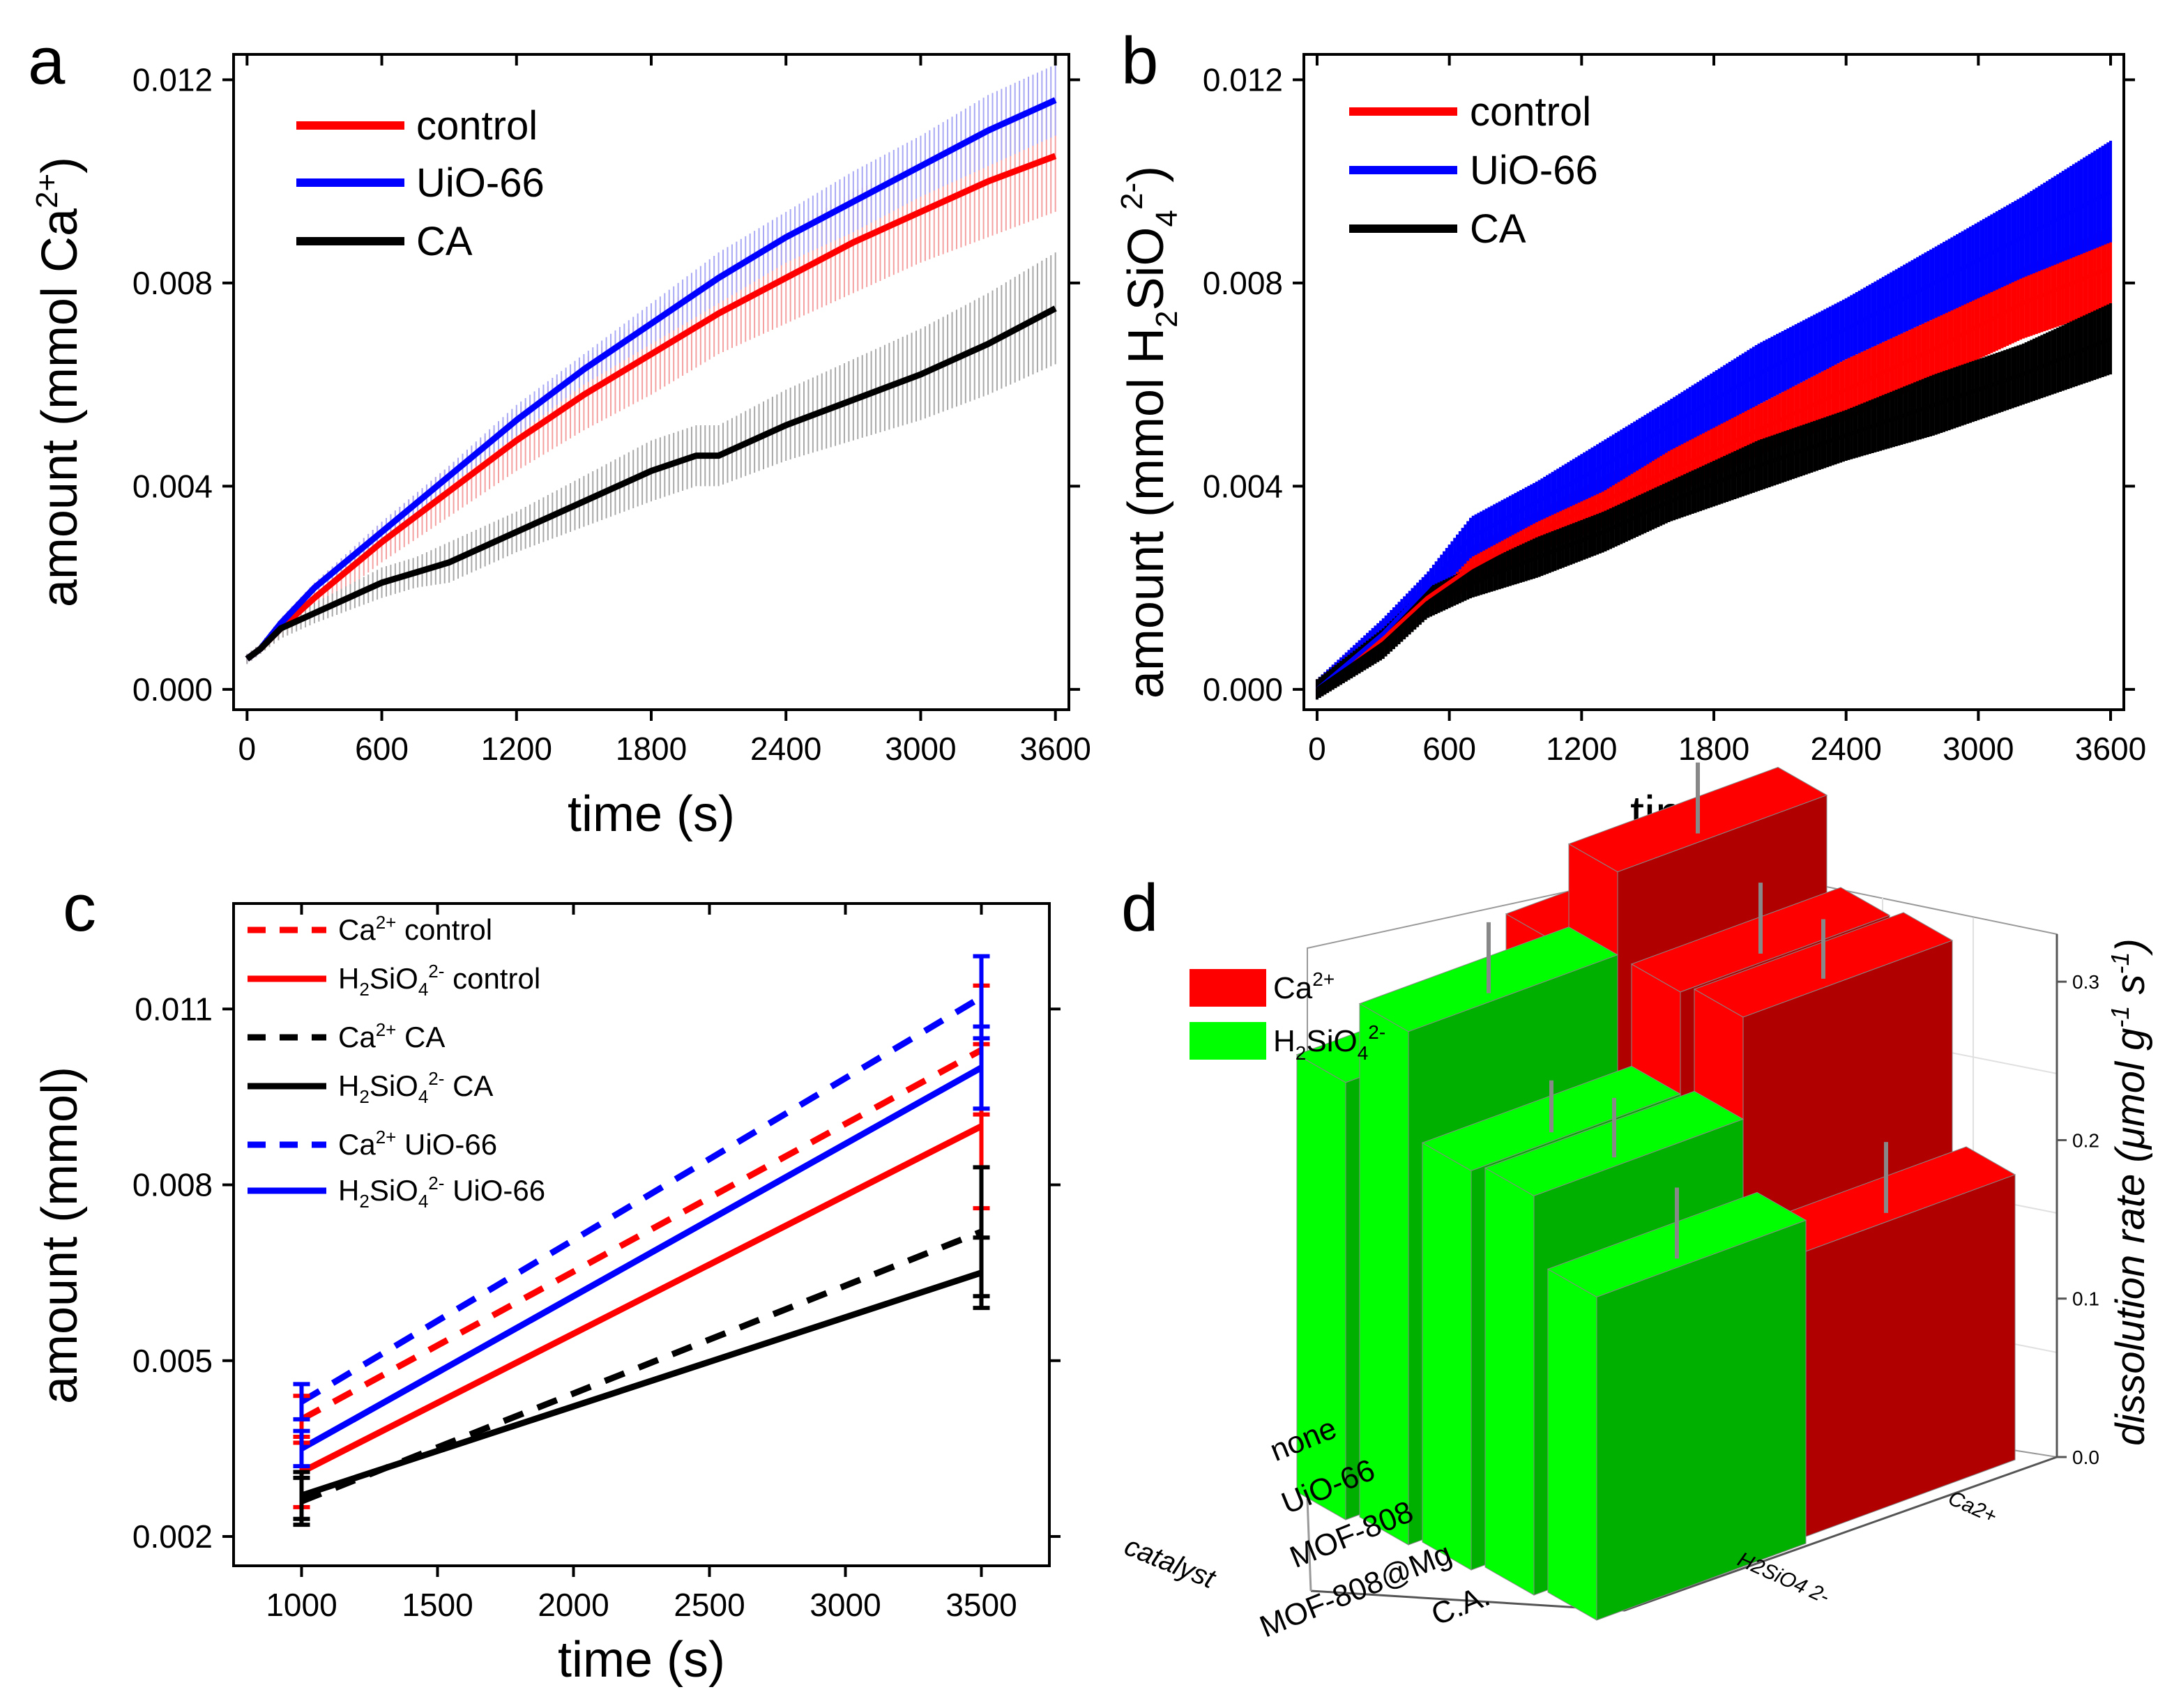  I want to click on plot-frame-c, so click(641, 1234).